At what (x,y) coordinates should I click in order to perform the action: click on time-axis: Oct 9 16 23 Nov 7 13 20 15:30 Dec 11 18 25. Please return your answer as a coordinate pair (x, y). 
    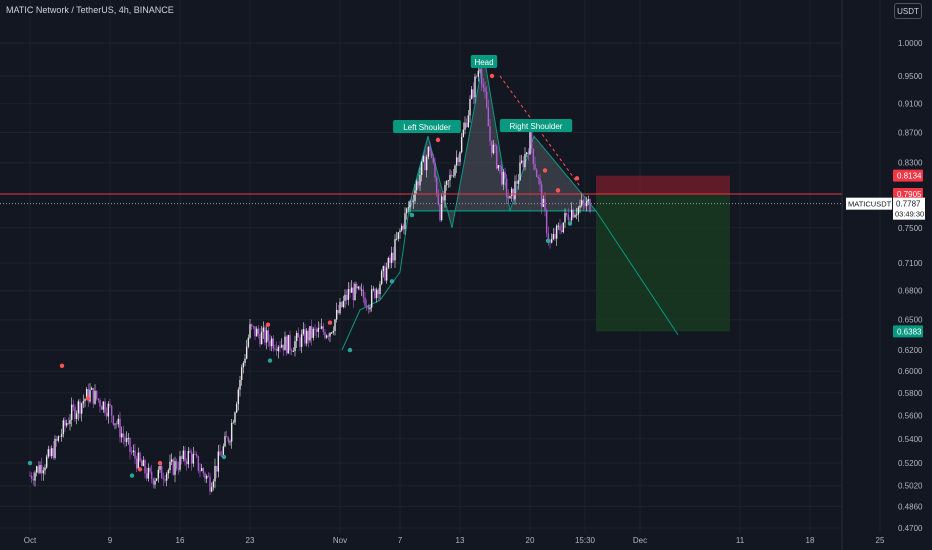
    Looking at the image, I should click on (454, 540).